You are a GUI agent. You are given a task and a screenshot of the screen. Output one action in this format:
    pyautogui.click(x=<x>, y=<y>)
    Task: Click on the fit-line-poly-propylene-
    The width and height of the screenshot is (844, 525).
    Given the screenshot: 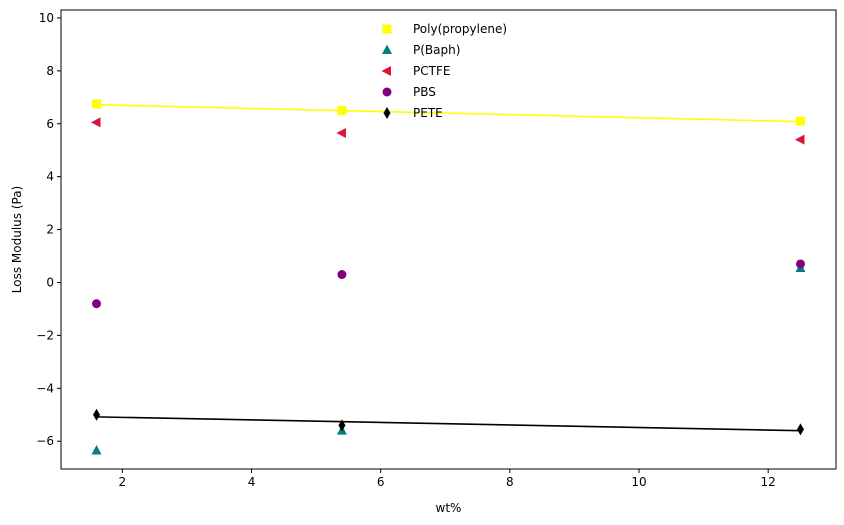 What is the action you would take?
    pyautogui.click(x=448, y=113)
    